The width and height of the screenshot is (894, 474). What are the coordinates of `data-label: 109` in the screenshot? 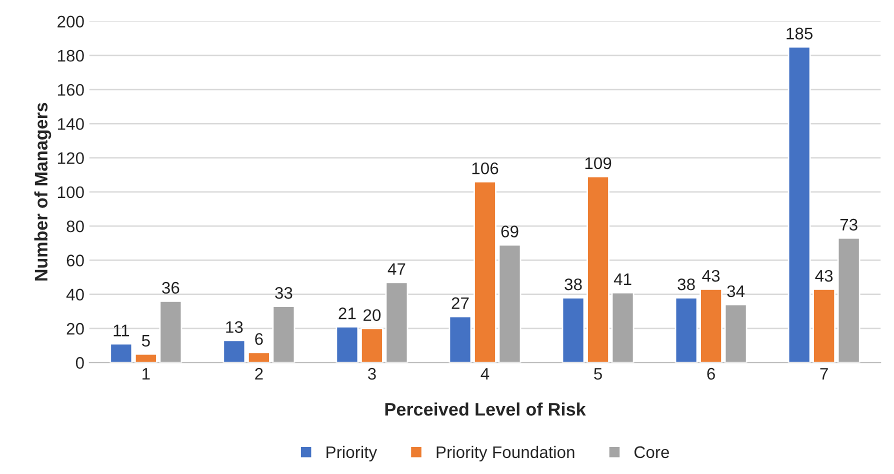 It's located at (598, 163).